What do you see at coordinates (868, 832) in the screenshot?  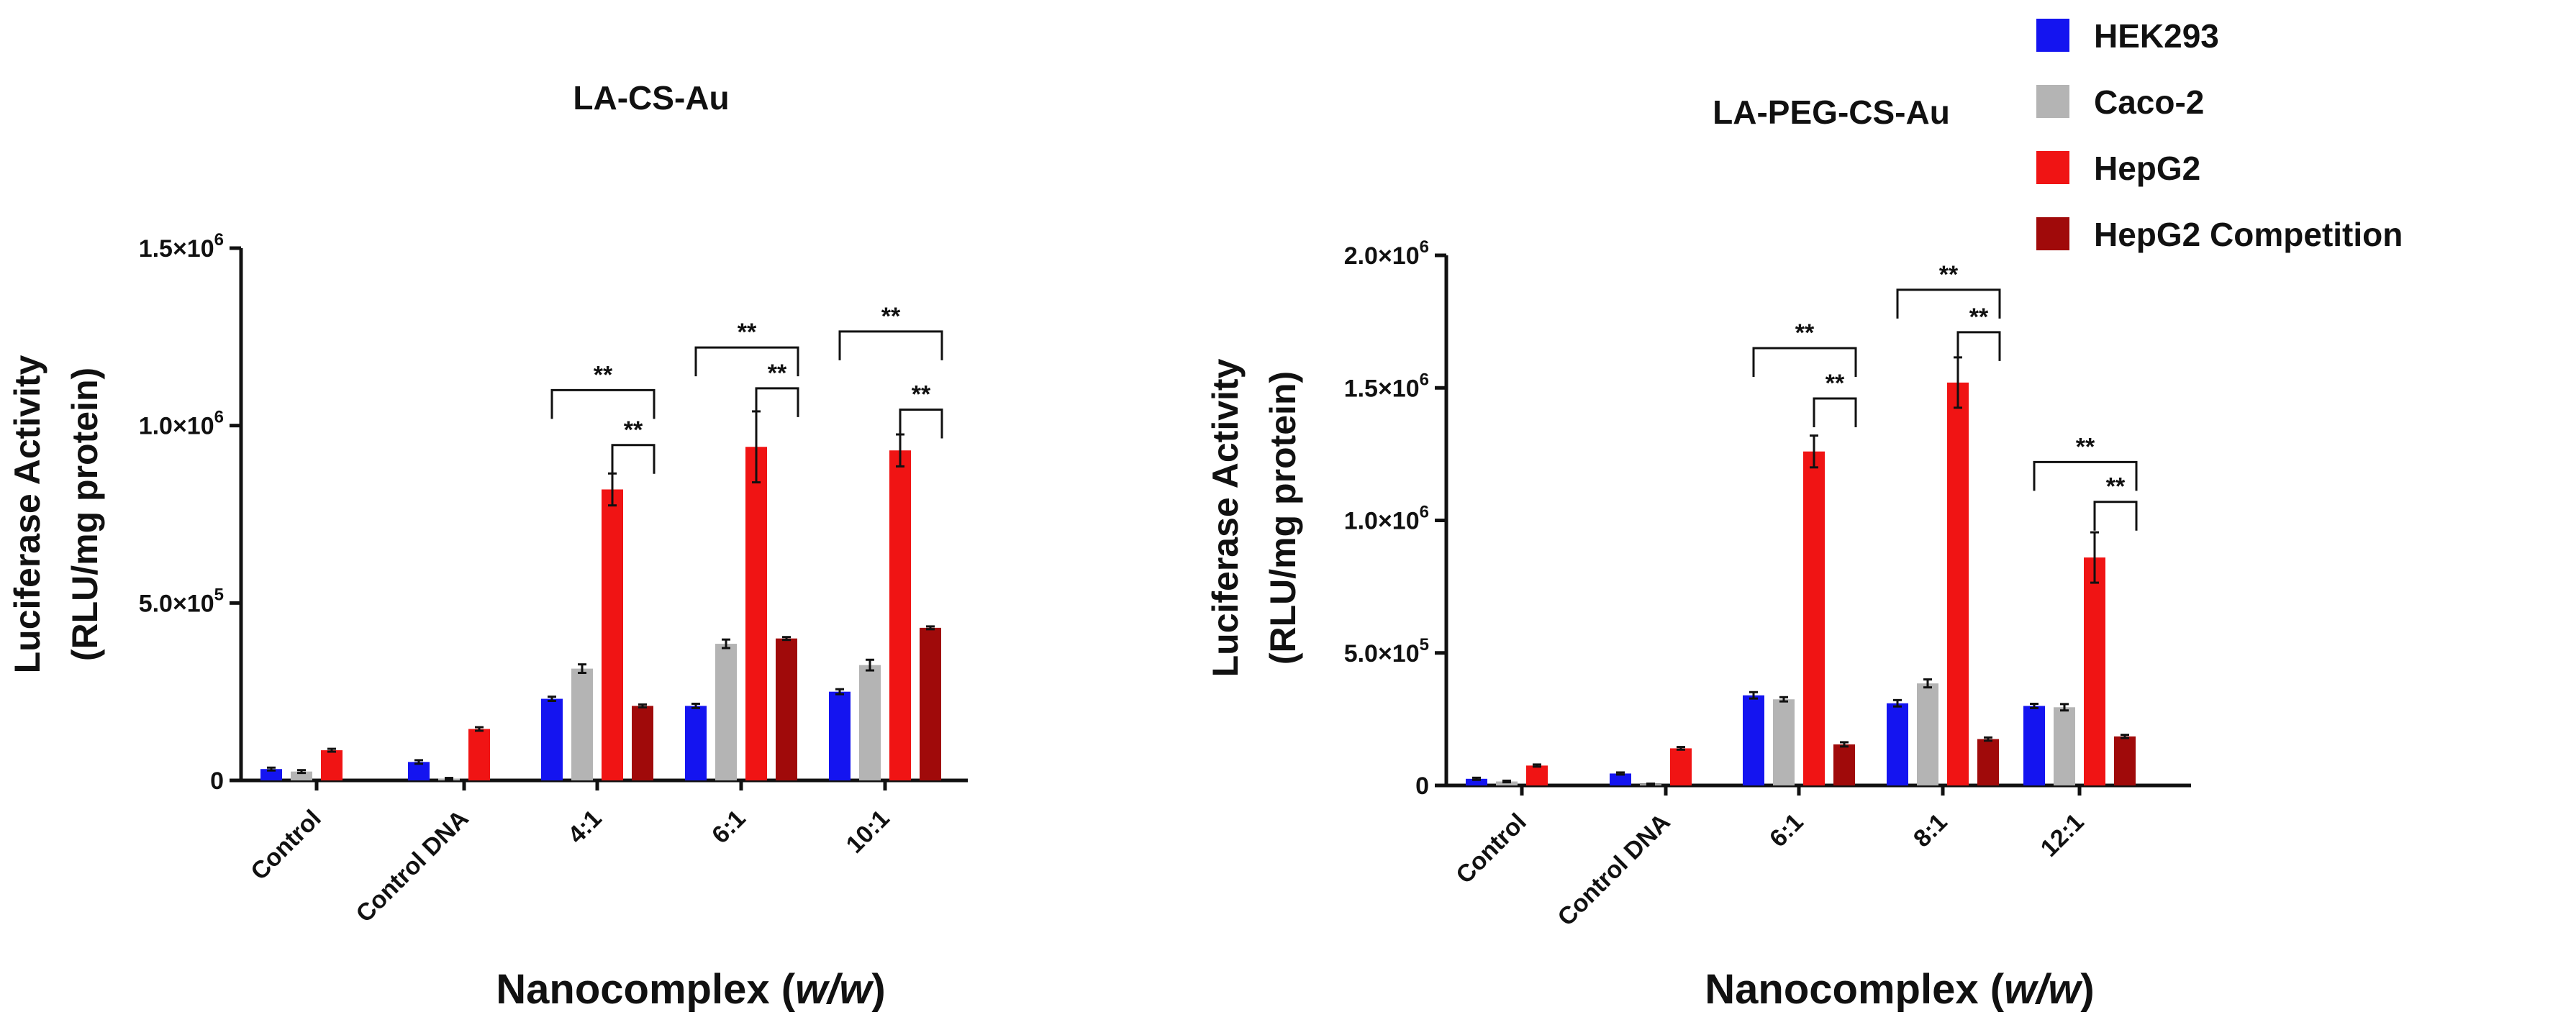 I see `x-category-label: 10:1` at bounding box center [868, 832].